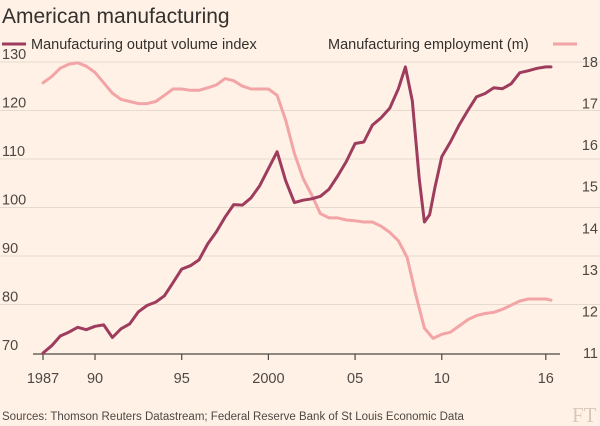 This screenshot has height=426, width=600. What do you see at coordinates (10, 298) in the screenshot?
I see `left-tick-label: 80` at bounding box center [10, 298].